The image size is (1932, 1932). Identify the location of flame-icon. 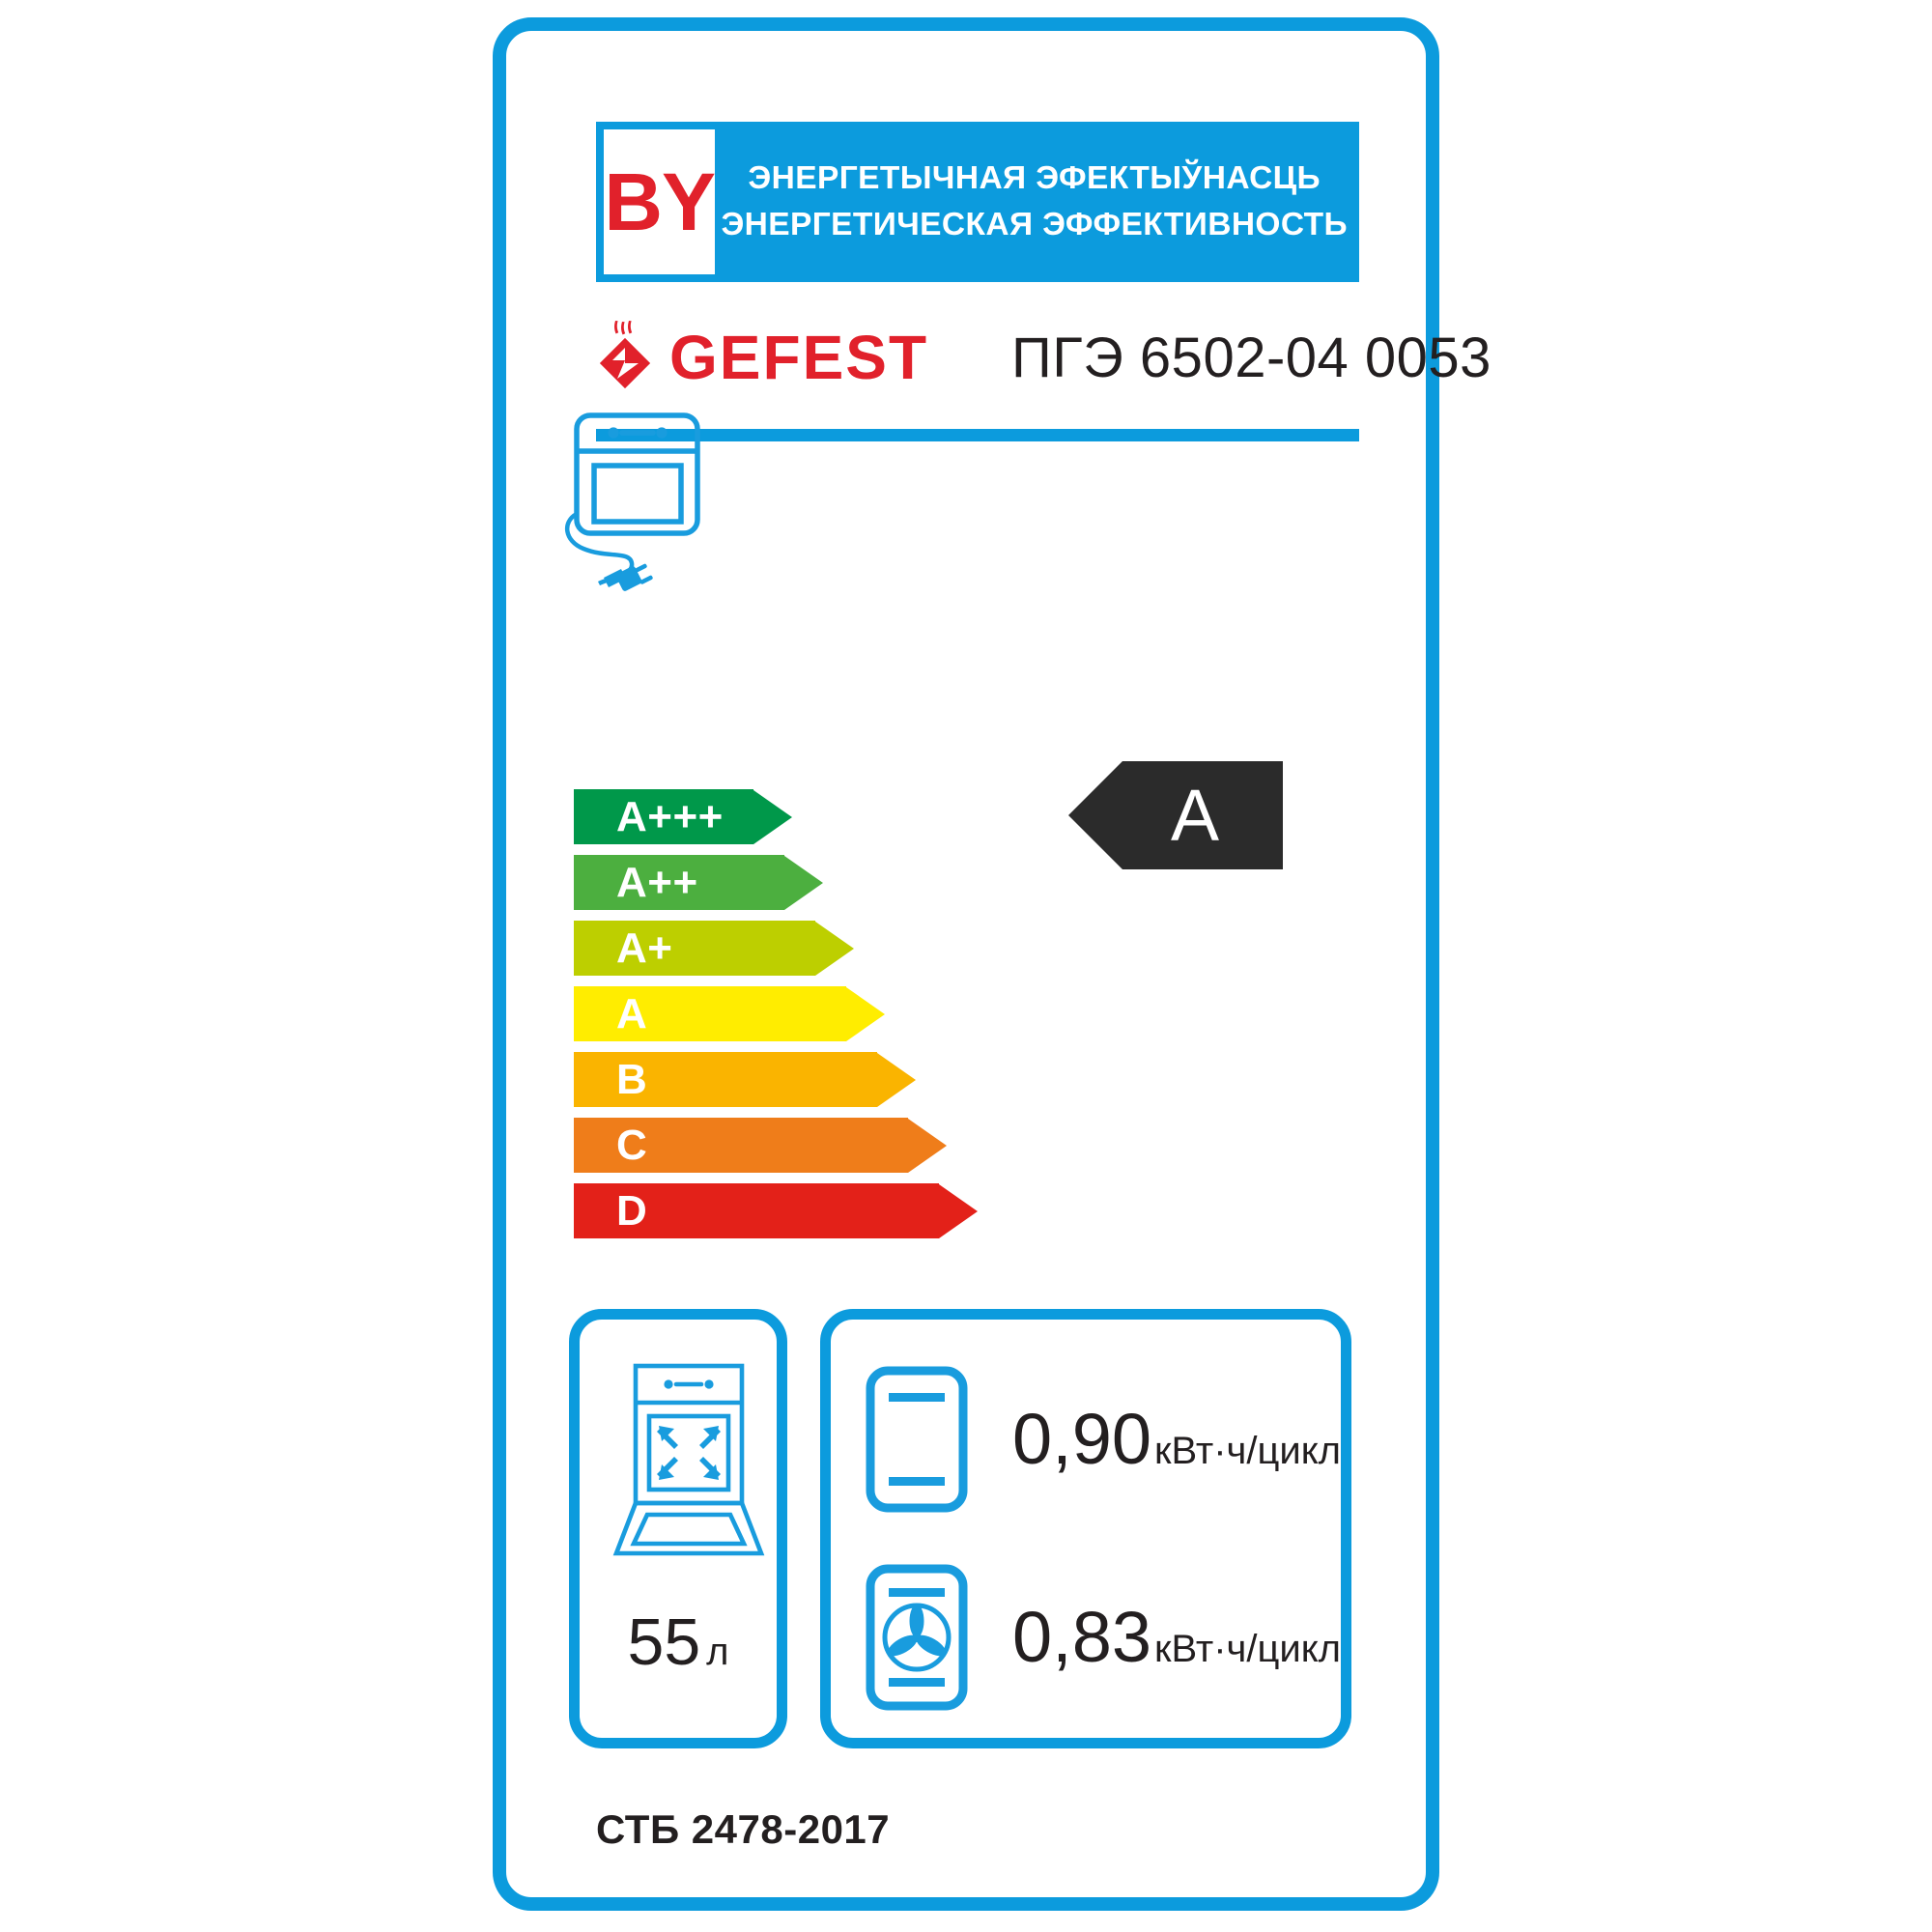
(625, 354).